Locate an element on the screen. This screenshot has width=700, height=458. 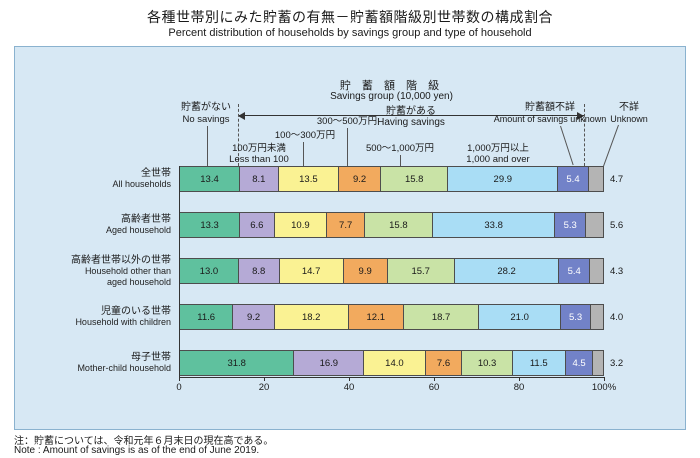
segment-300-500: 9.9 is located at coordinates (365, 271).